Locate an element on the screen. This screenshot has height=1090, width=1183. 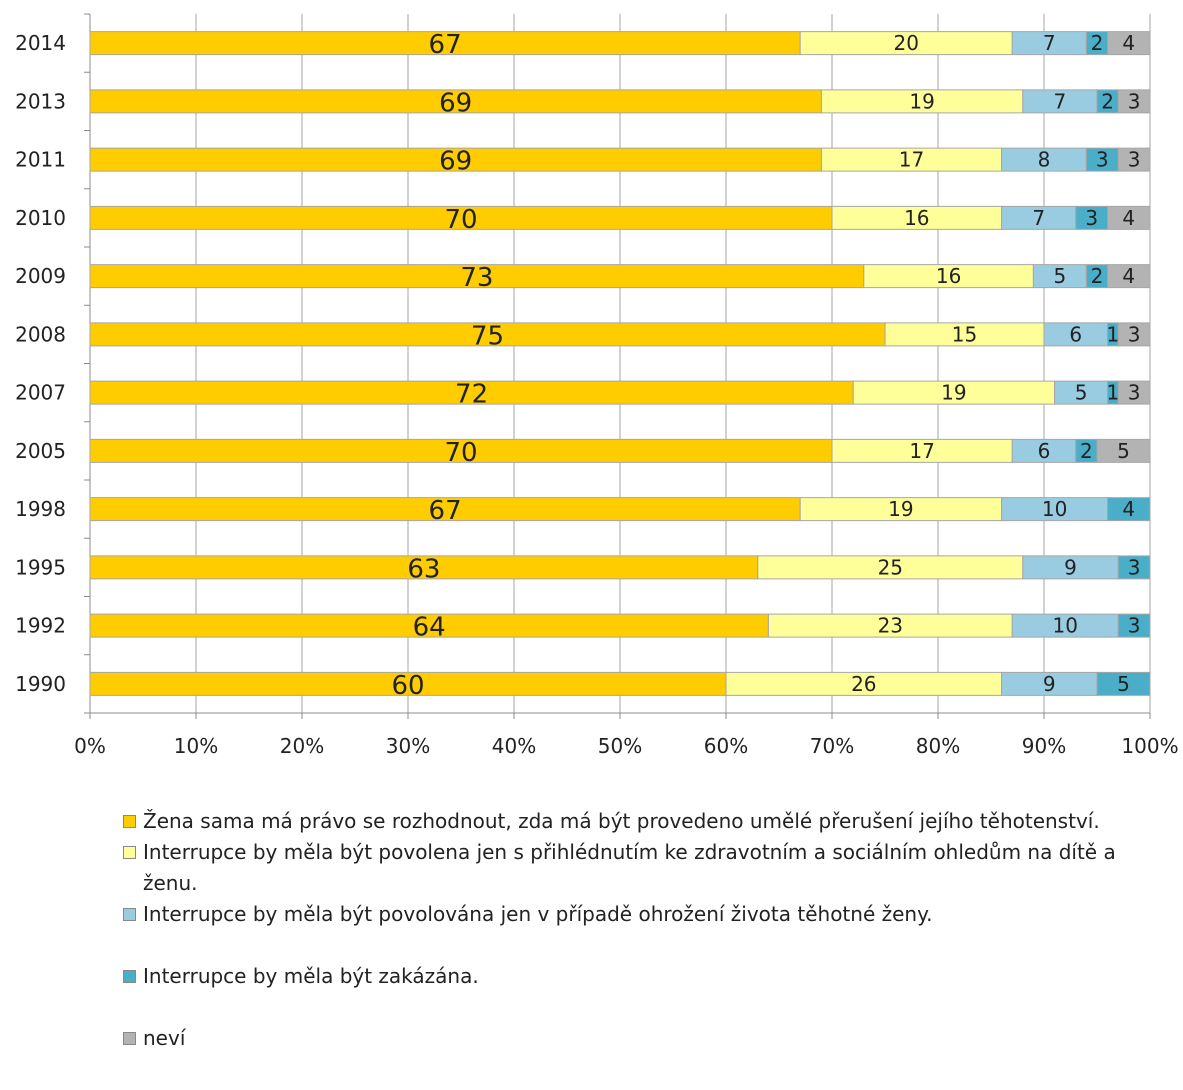
data-label: 15 is located at coordinates (964, 334).